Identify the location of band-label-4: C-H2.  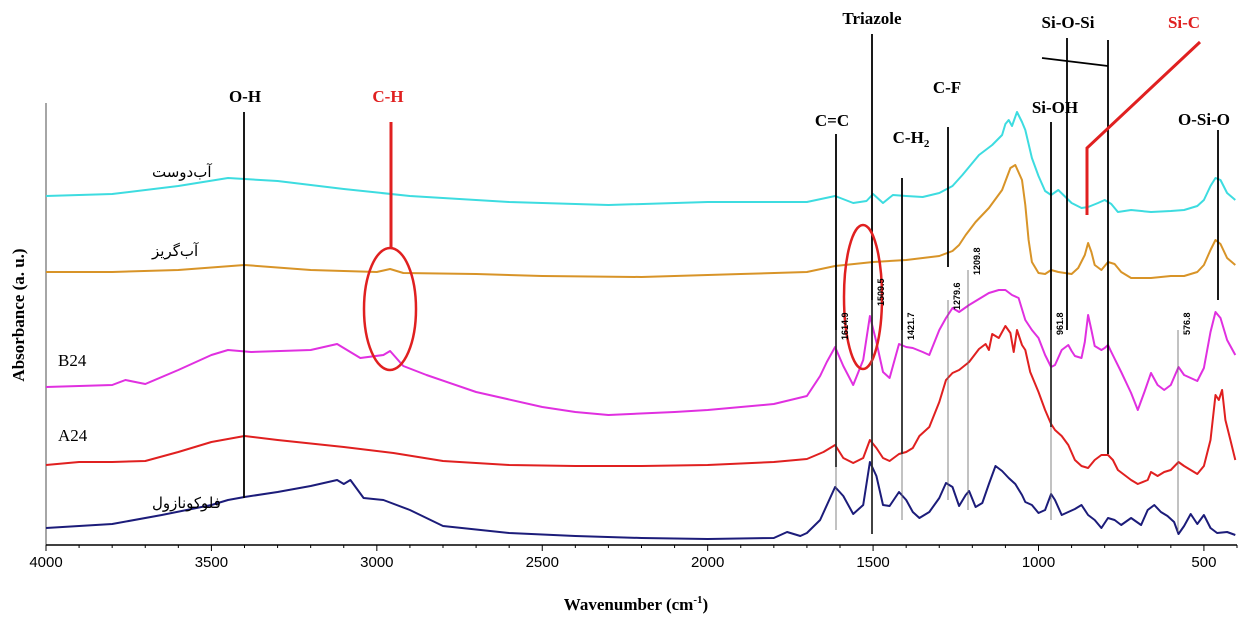
(911, 139).